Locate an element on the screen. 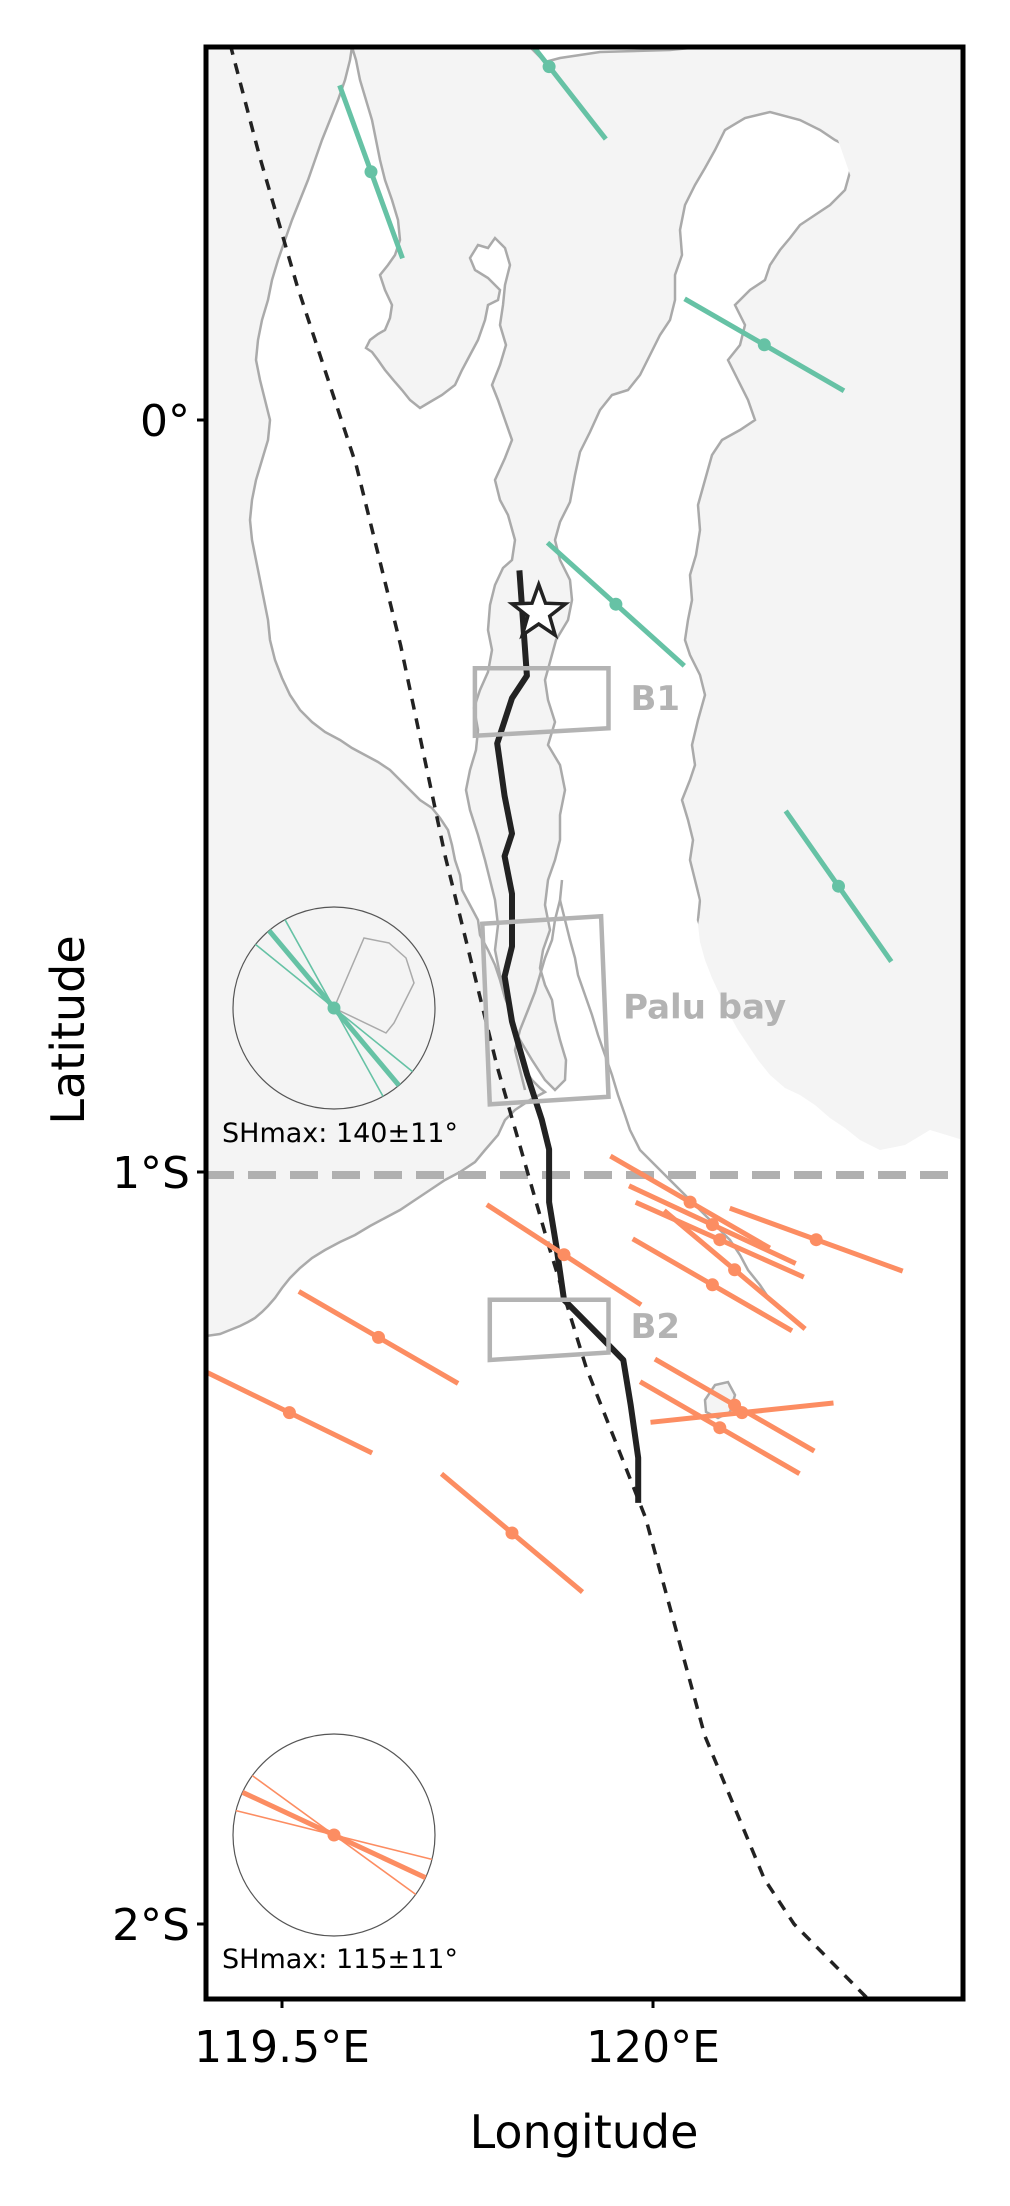  y-tick-label-1: 1°S is located at coordinates (151, 1173).